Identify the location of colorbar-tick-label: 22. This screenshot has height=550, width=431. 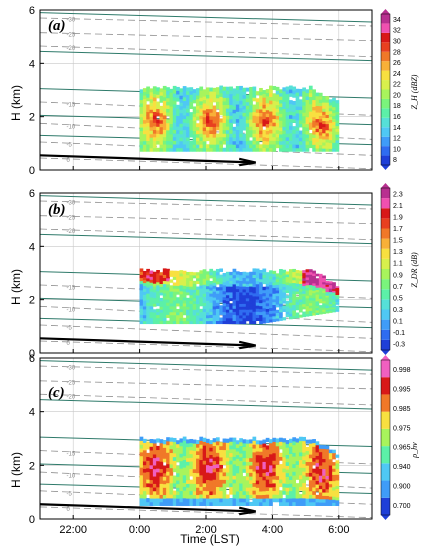
(397, 85).